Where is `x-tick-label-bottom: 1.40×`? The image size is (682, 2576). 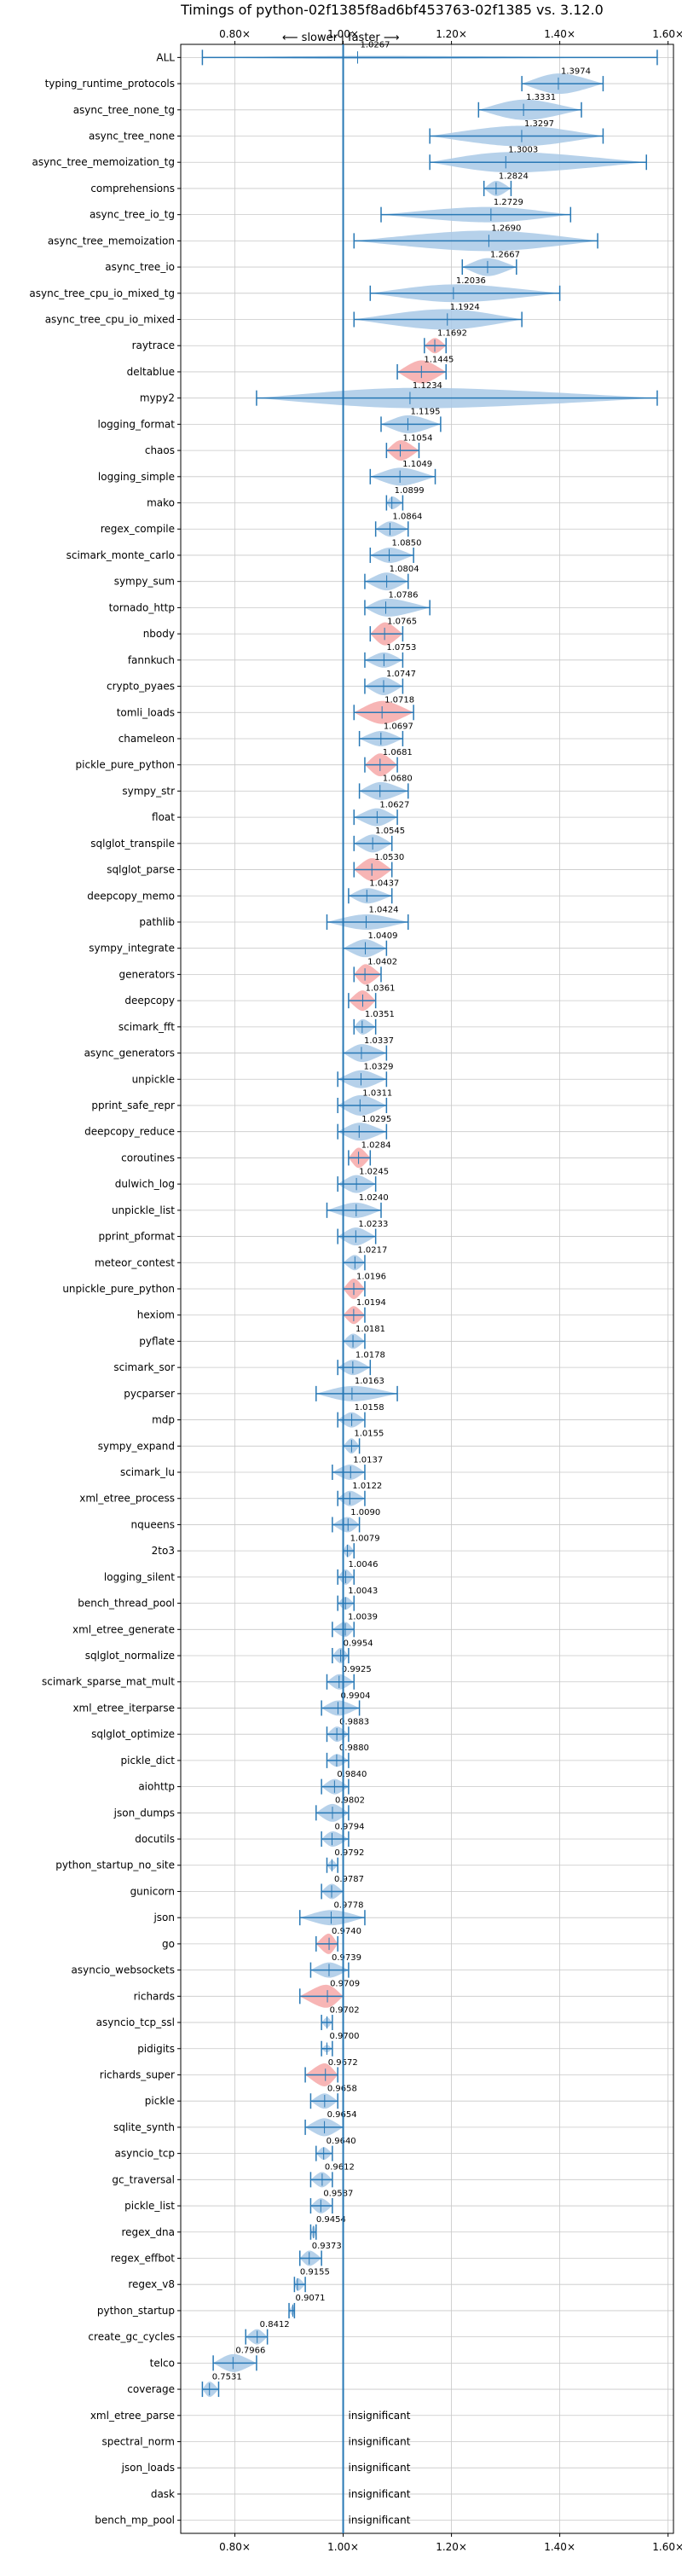 x-tick-label-bottom: 1.40× is located at coordinates (560, 2547).